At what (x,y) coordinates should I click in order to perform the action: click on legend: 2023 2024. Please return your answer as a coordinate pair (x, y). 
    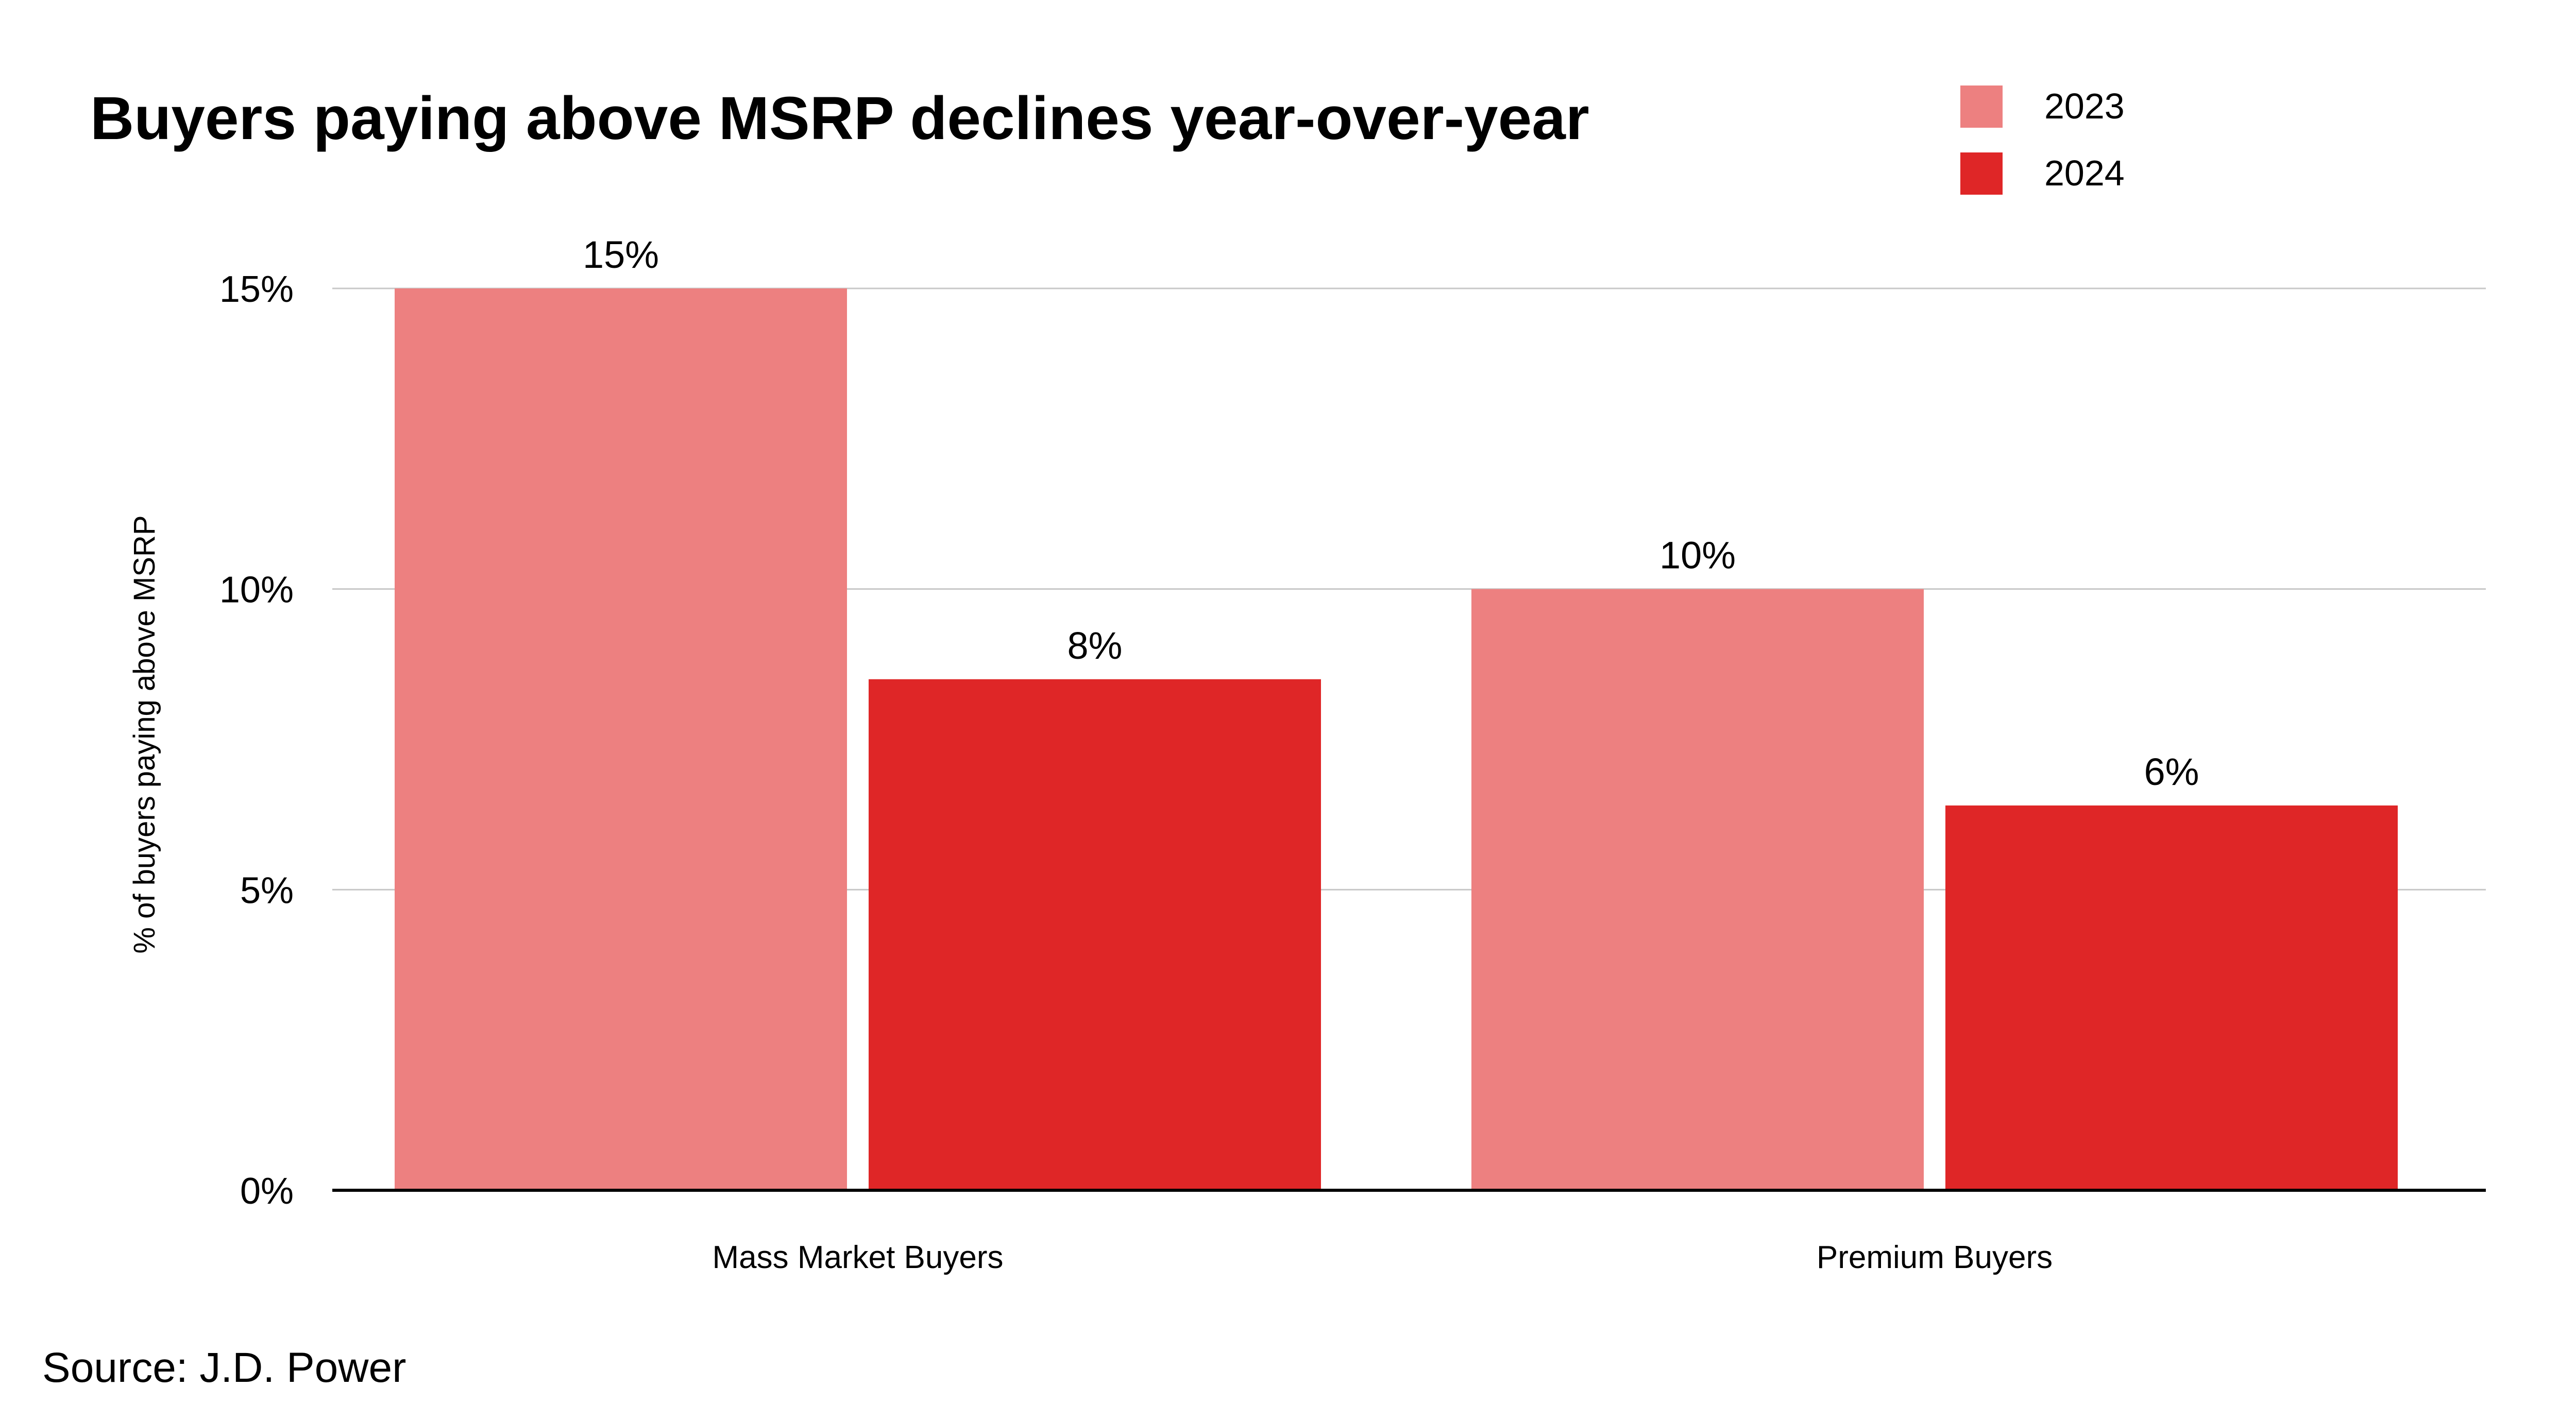
    Looking at the image, I should click on (2042, 140).